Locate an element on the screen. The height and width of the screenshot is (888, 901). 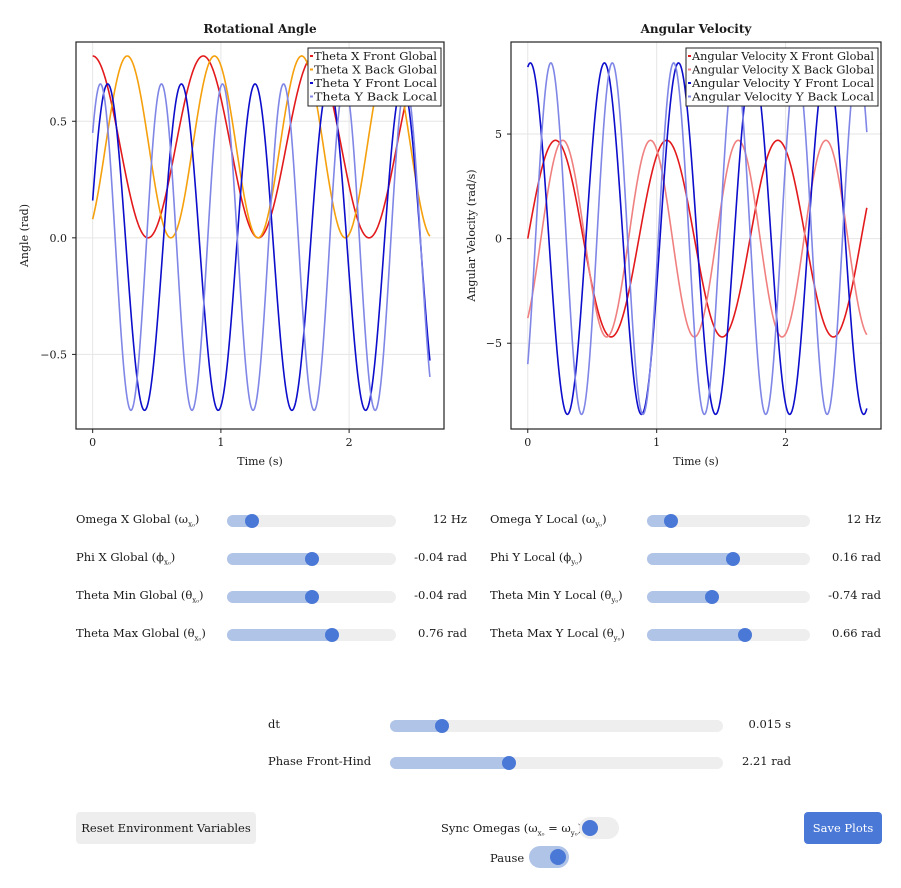
save-plots-button: Save Plots is located at coordinates (843, 828).